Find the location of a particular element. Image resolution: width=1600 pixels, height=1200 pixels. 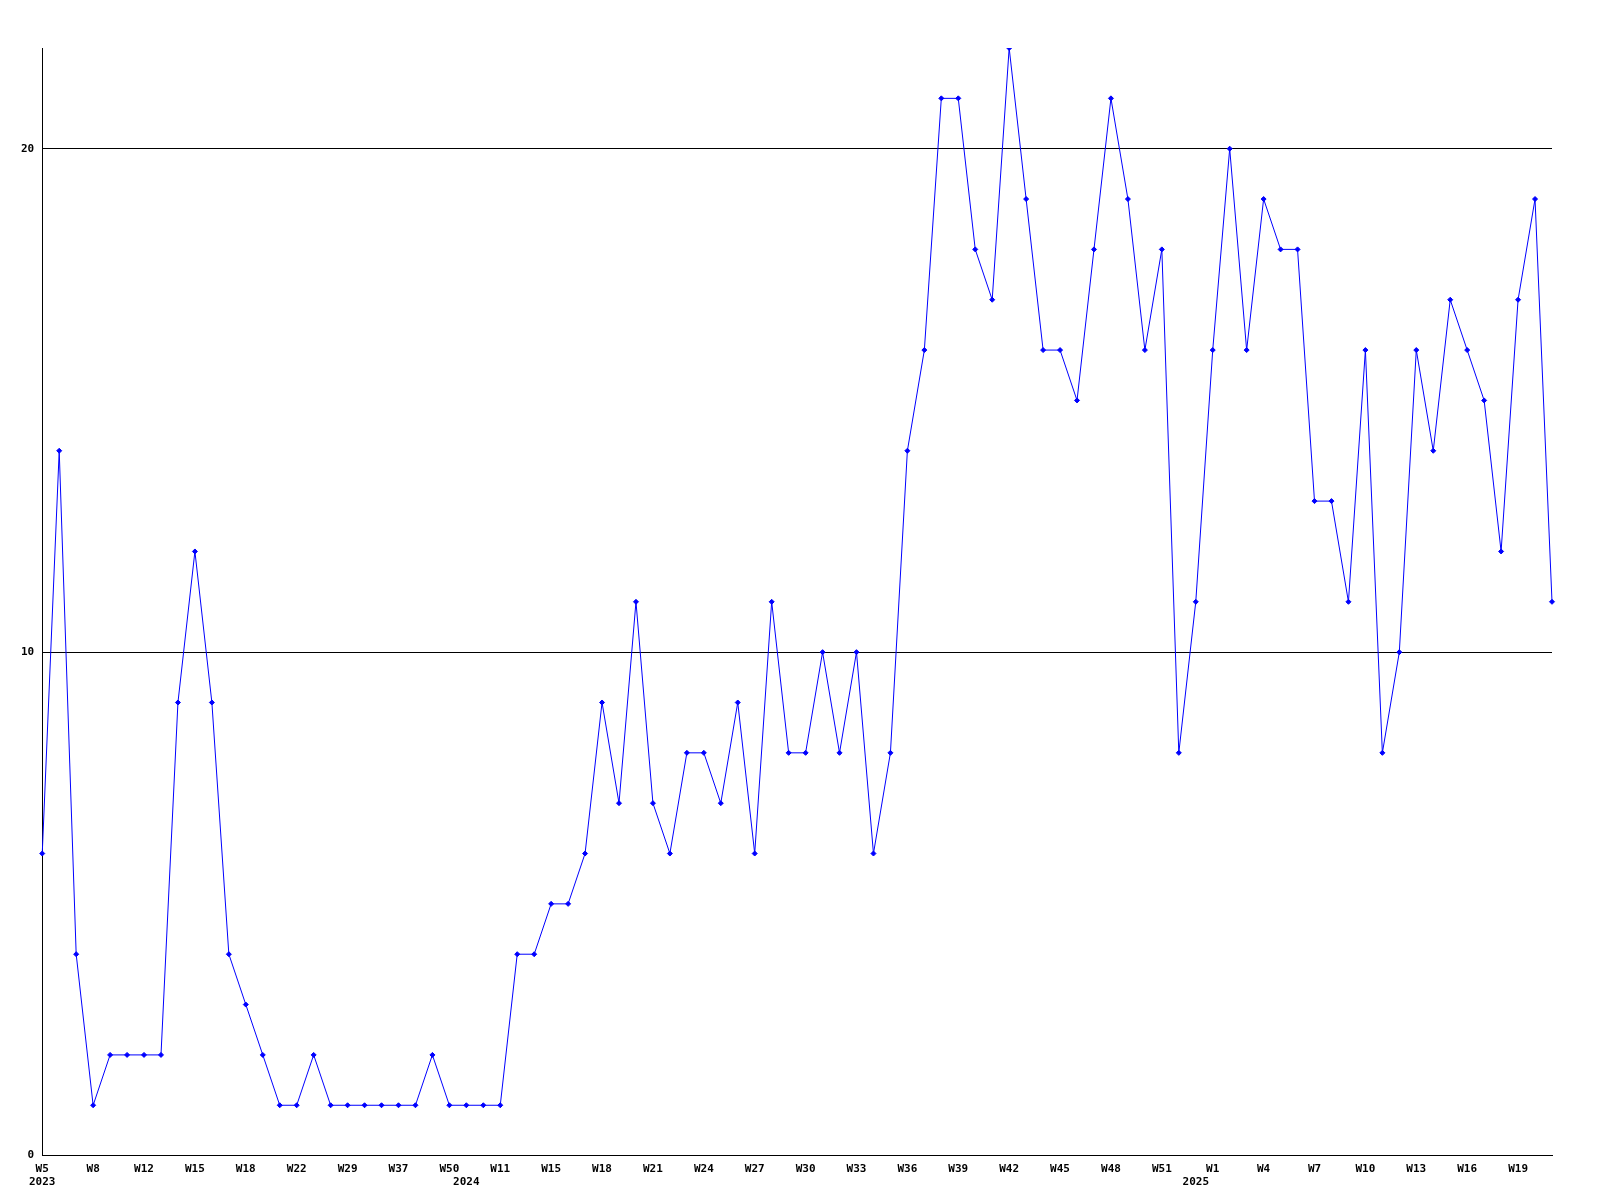

x-tick-label: W11 is located at coordinates (500, 1169).